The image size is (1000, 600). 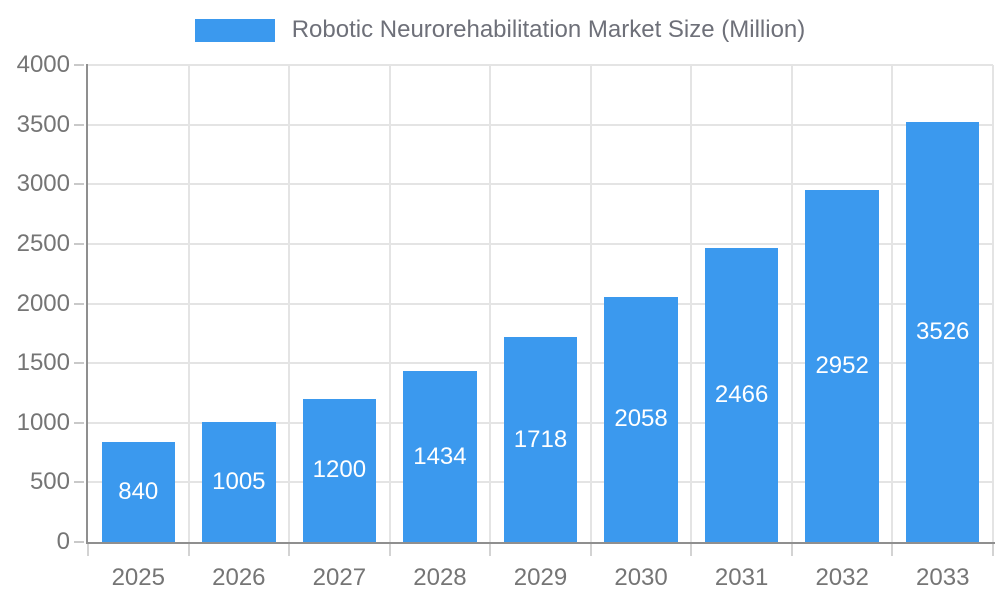 What do you see at coordinates (842, 577) in the screenshot?
I see `x-axis-tick-label: 2032` at bounding box center [842, 577].